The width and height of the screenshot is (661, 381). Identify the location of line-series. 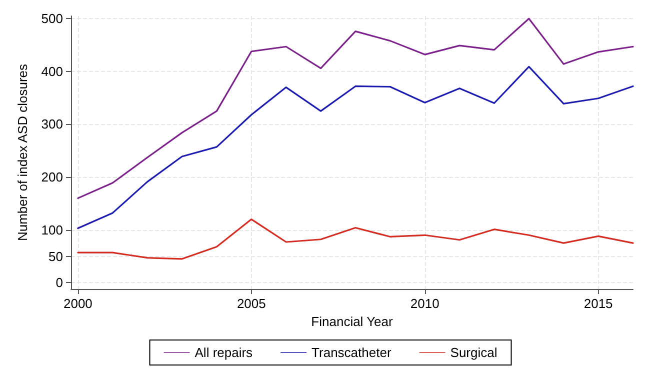
(355, 239).